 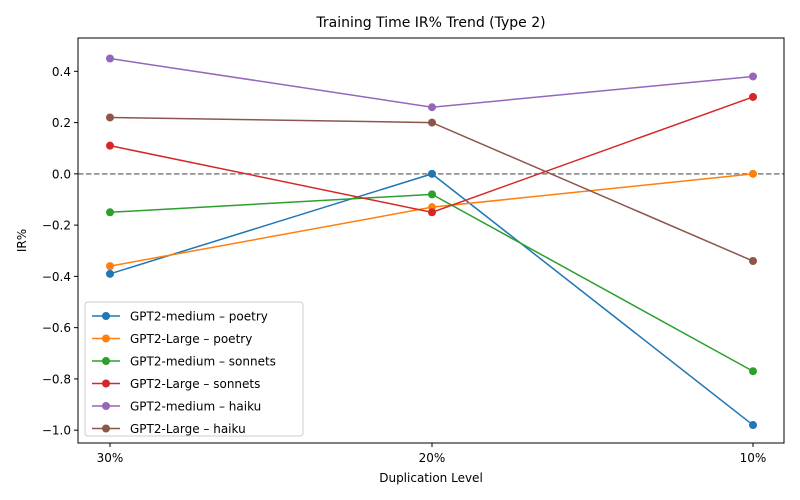 What do you see at coordinates (191, 339) in the screenshot?
I see `legend-label: GPT2-Large – poetry` at bounding box center [191, 339].